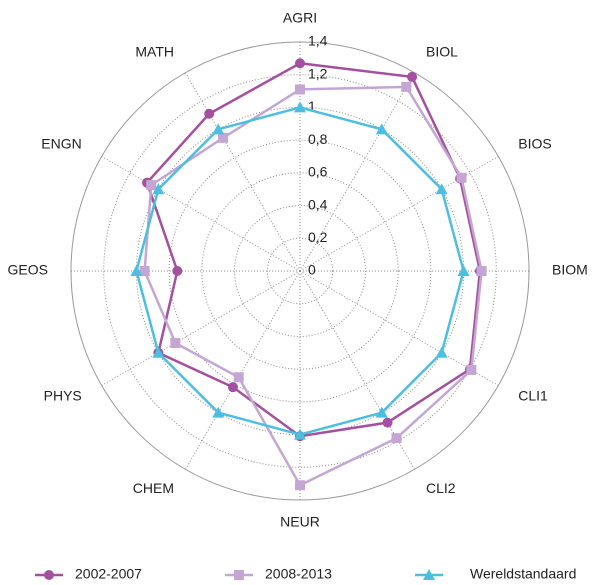 Image resolution: width=595 pixels, height=585 pixels. I want to click on tick-label: 0, so click(312, 270).